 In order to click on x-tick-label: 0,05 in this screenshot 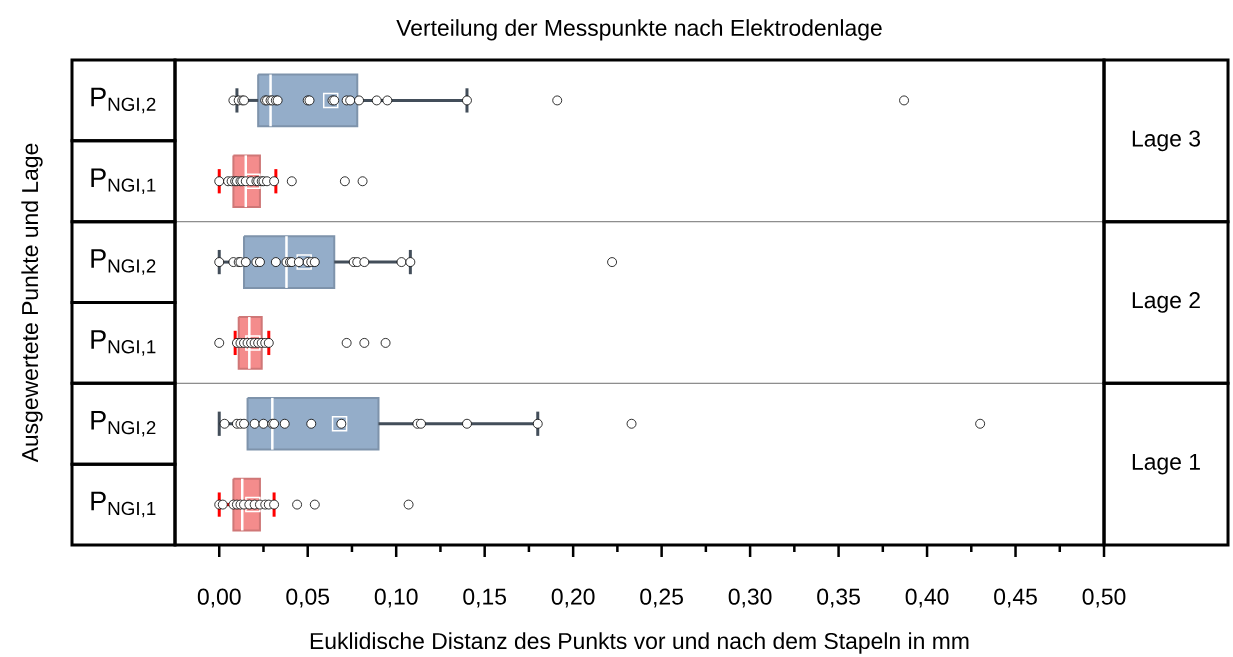, I will do `click(308, 598)`.